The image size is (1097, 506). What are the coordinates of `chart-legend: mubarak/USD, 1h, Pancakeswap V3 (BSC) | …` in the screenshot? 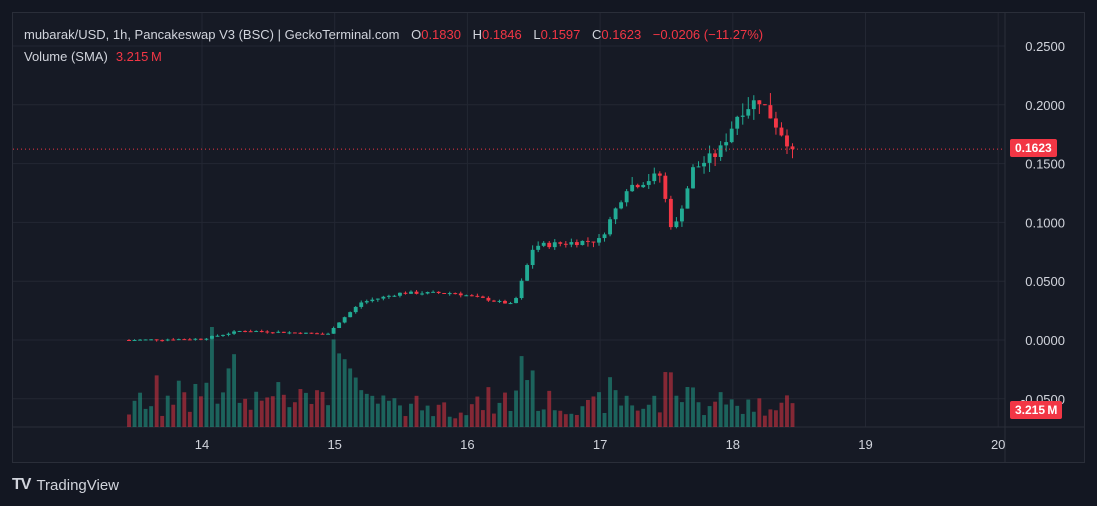 It's located at (393, 46).